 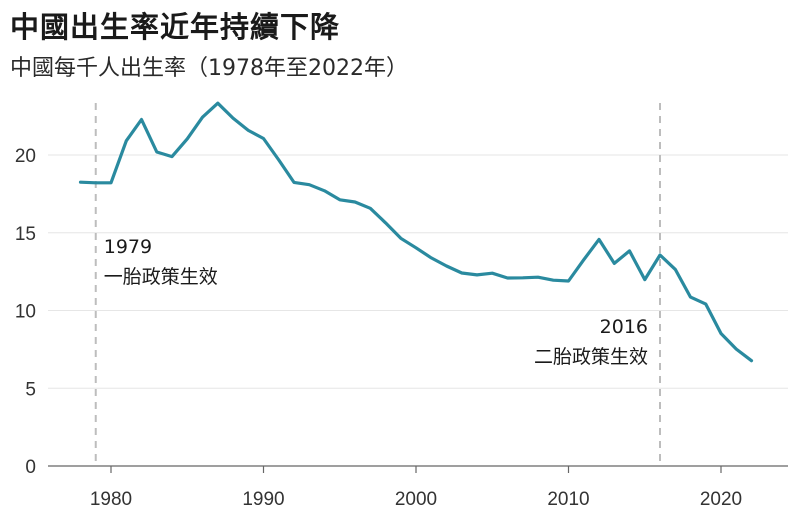 What do you see at coordinates (624, 327) in the screenshot?
I see `annotation-2016-line-1: 2016` at bounding box center [624, 327].